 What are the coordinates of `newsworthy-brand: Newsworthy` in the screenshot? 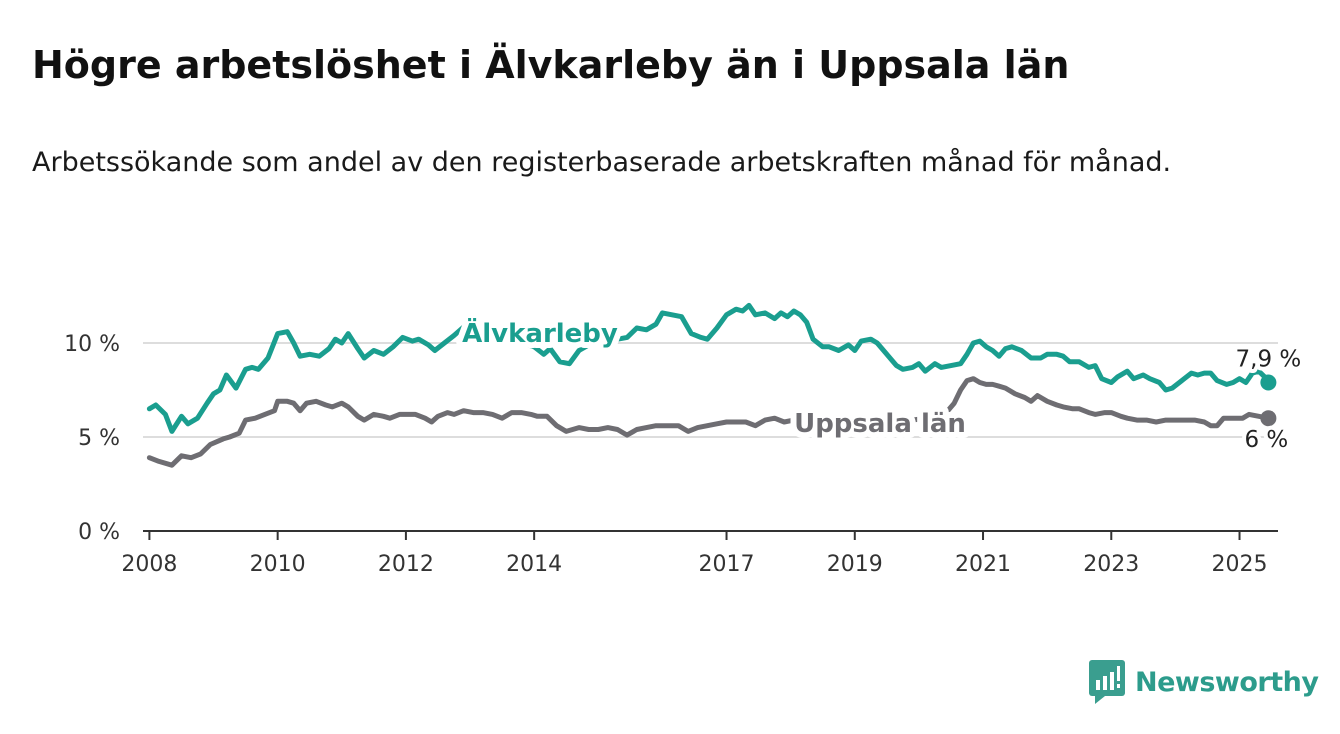 It's located at (1204, 682).